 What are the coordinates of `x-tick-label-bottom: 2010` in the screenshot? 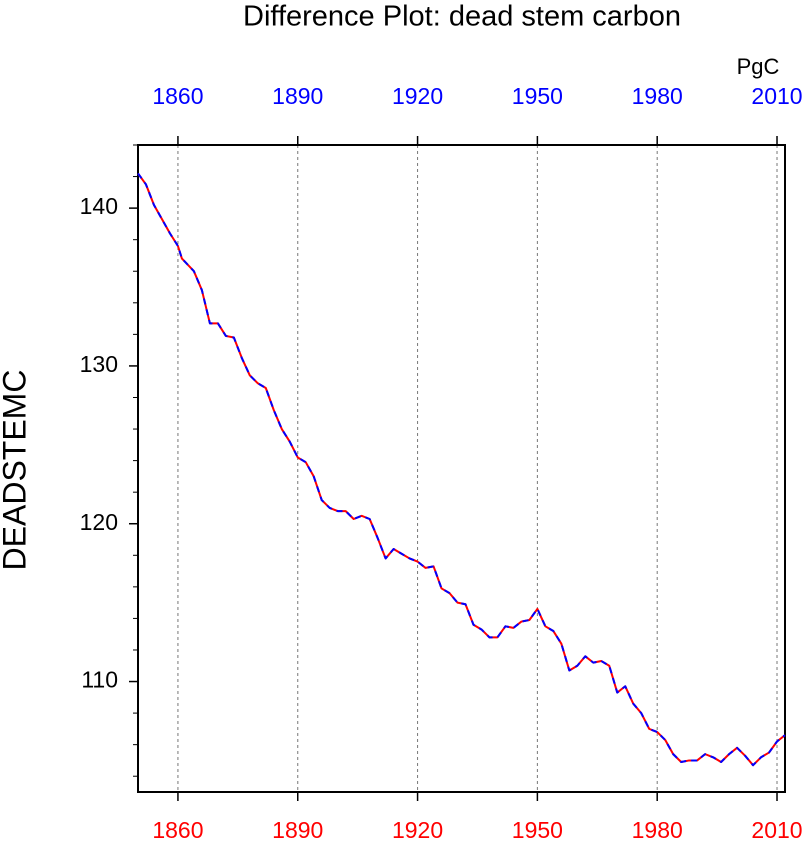 It's located at (776, 830).